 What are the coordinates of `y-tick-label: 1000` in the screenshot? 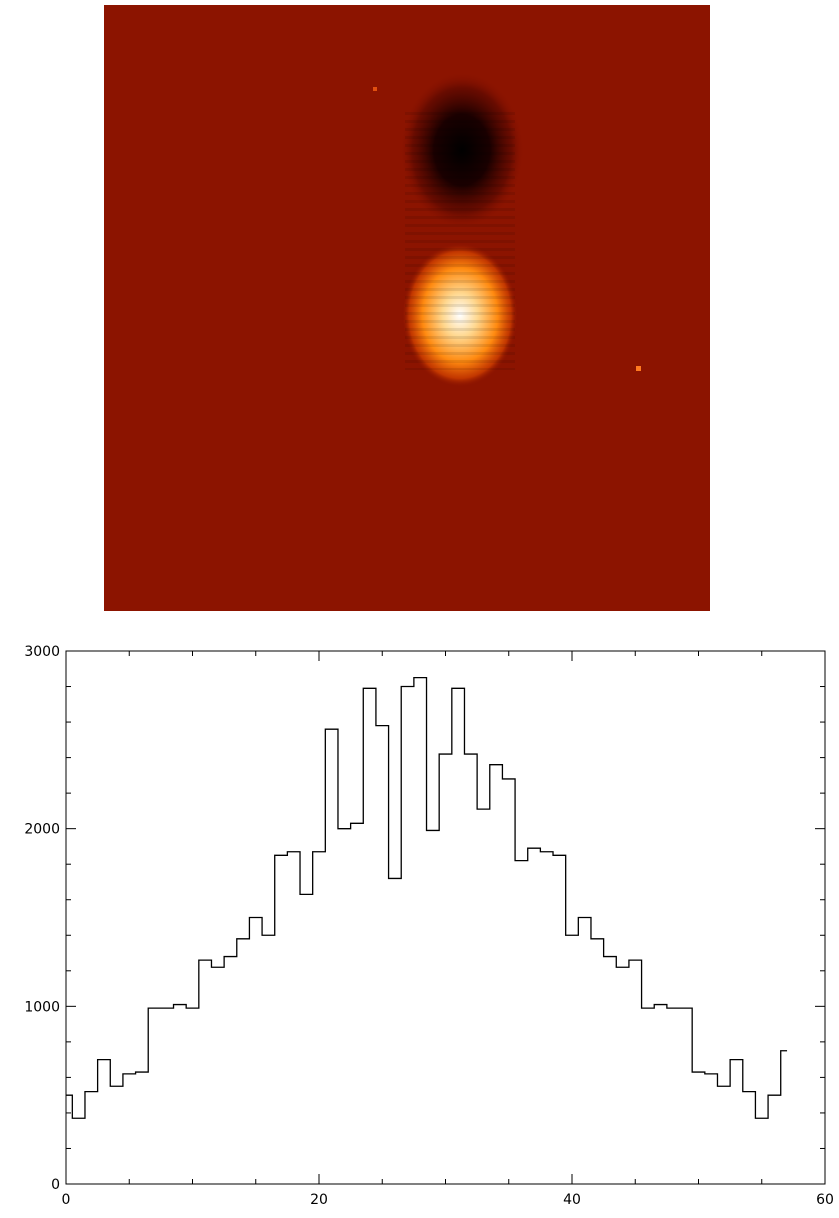 It's located at (42, 1007).